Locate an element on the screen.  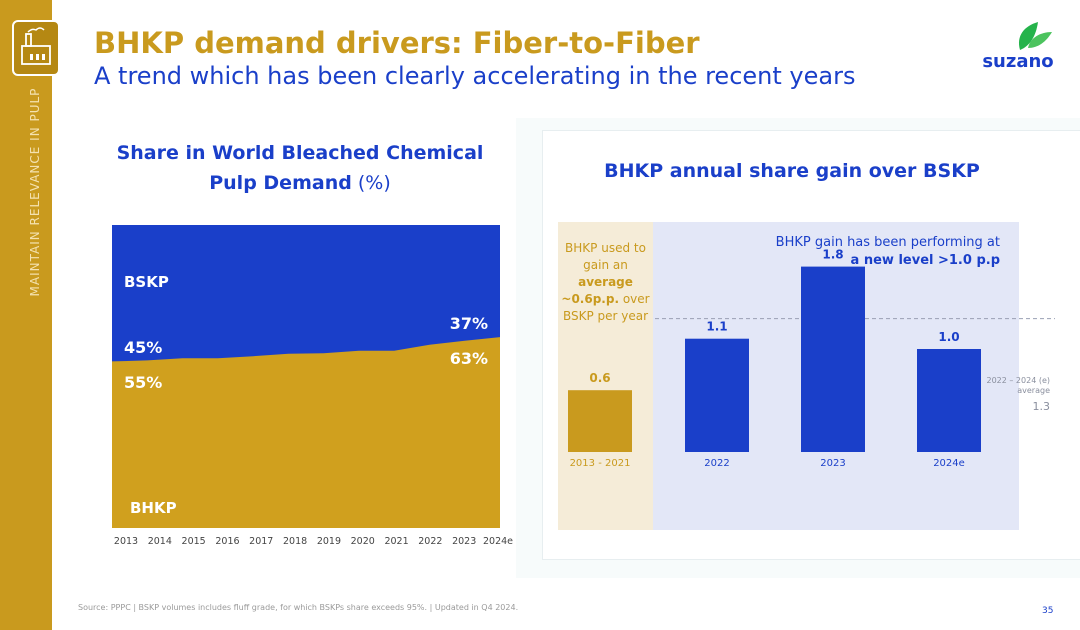
x-tick-label: 2018 is located at coordinates (295, 541).